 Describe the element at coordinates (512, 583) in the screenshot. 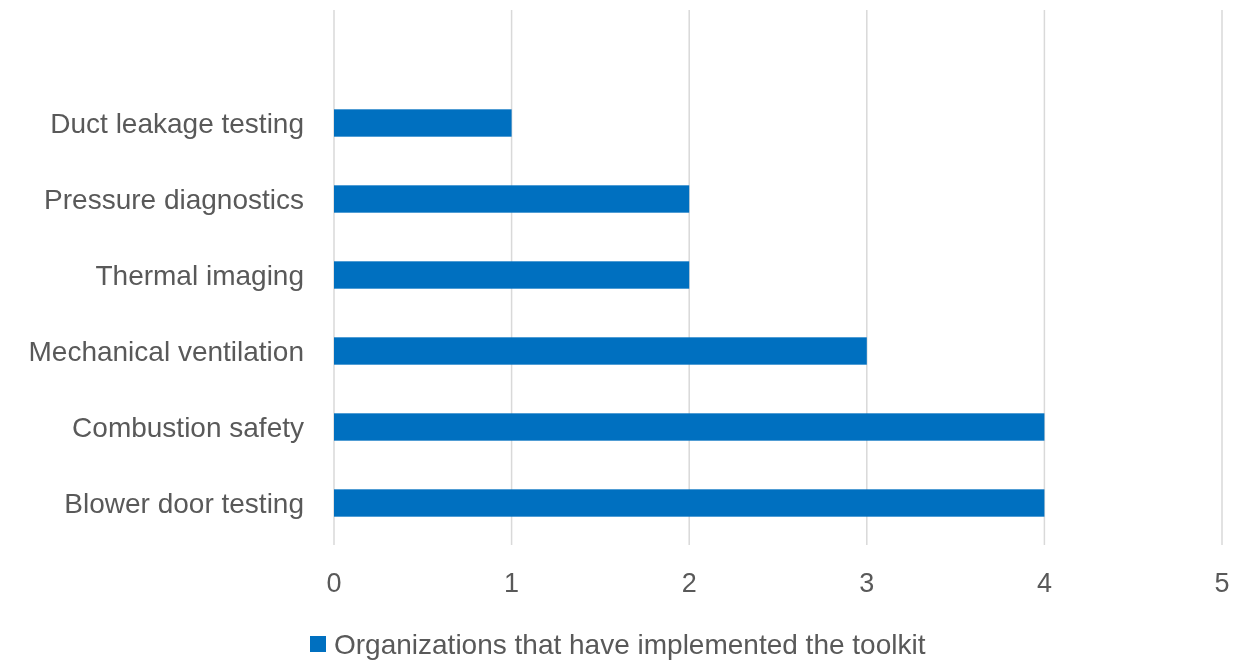

I see `x-tick-label: 1` at that location.